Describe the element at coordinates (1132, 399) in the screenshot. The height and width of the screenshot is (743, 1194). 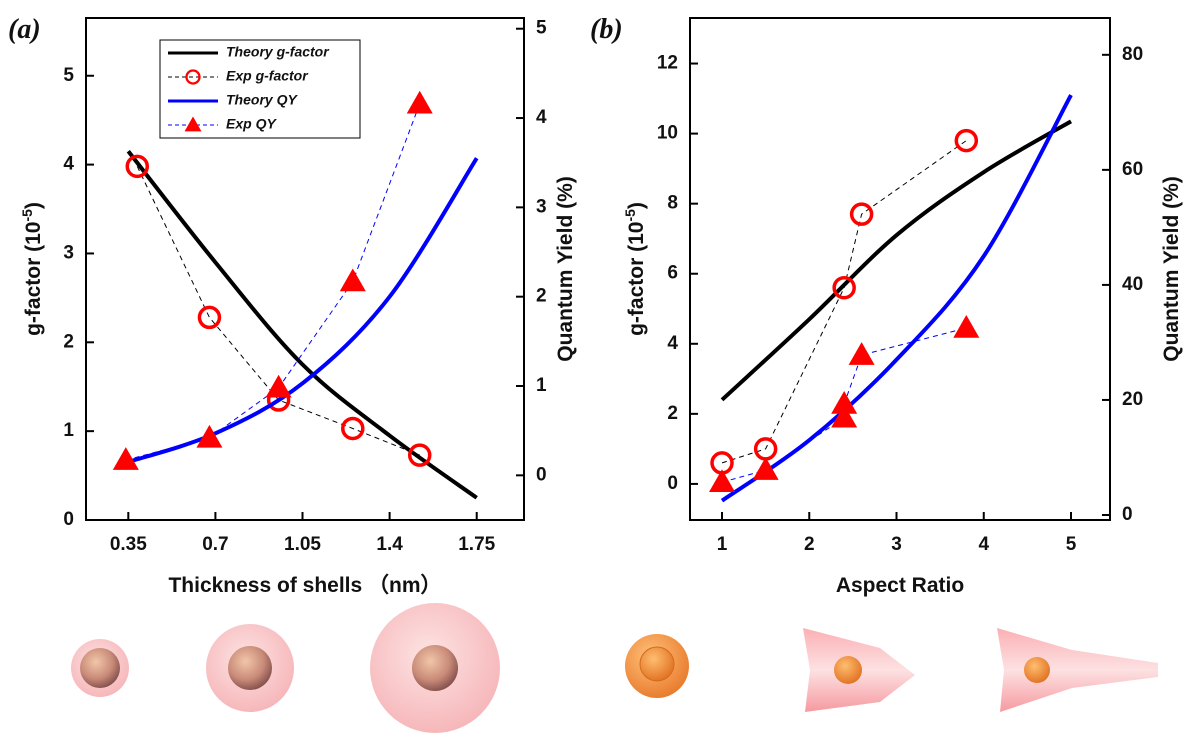
I see `y2-tick-label: 20` at that location.